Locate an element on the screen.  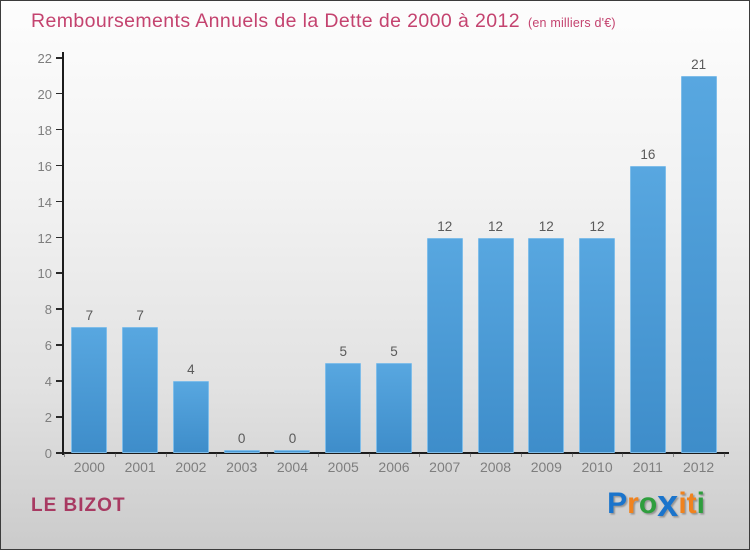
bar-2005 is located at coordinates (343, 408).